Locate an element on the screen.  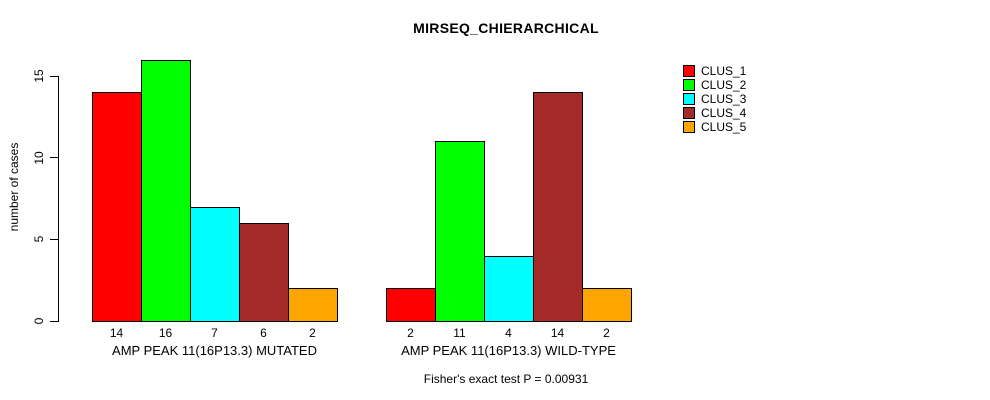
bar-clus_3-group2 is located at coordinates (509, 289).